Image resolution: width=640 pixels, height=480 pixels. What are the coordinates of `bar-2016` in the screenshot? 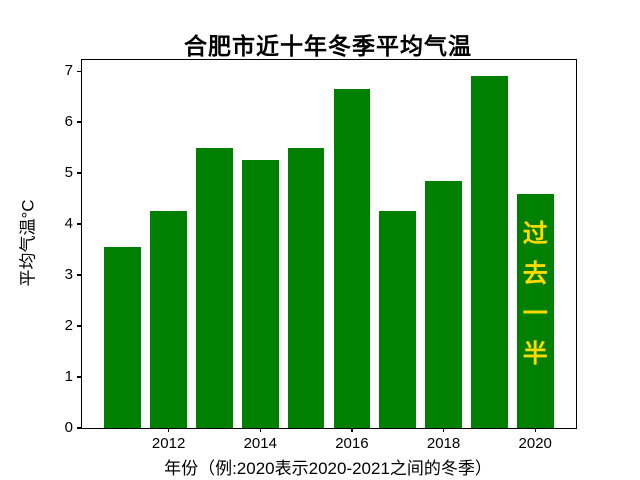 It's located at (352, 258).